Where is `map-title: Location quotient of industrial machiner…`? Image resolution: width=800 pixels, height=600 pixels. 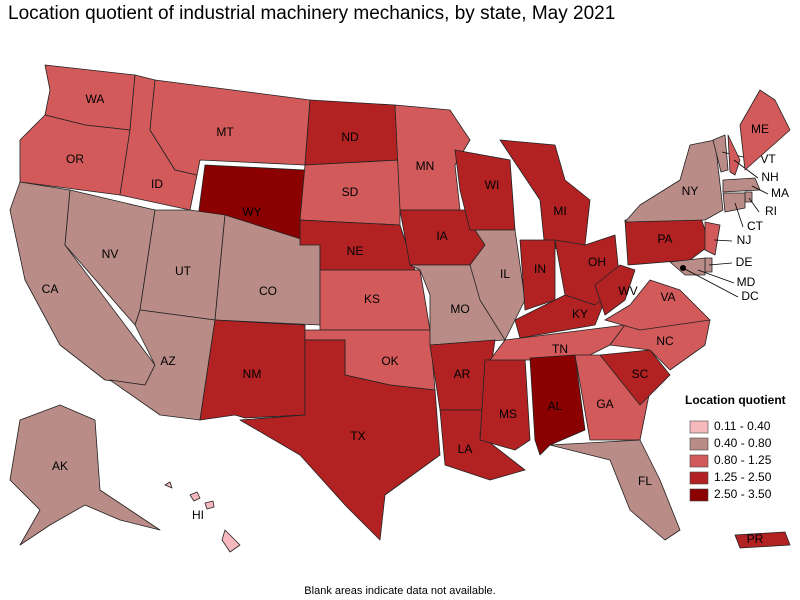
map-title: Location quotient of industrial machiner… is located at coordinates (311, 13).